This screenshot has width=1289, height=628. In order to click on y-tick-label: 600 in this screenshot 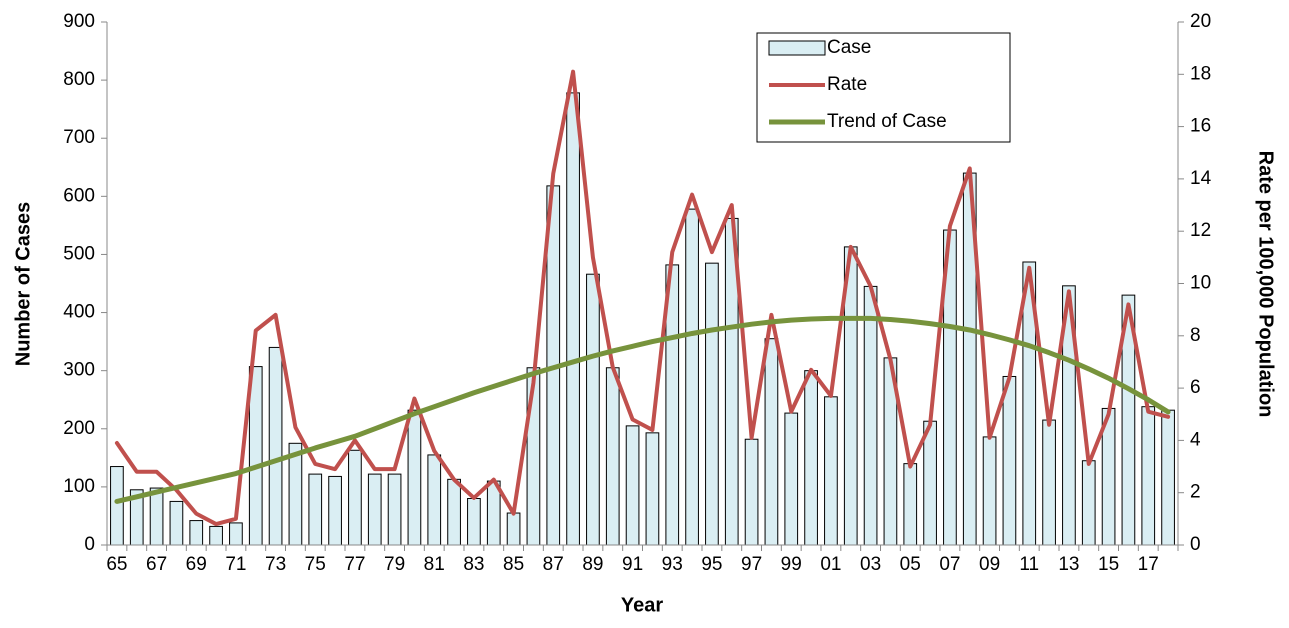, I will do `click(79, 195)`.